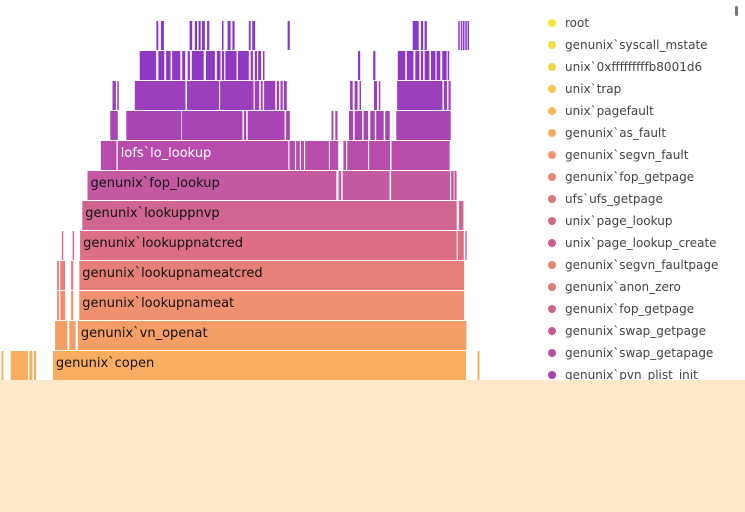  Describe the element at coordinates (635, 155) in the screenshot. I see `legend-item: genunix`segvn_fault` at that location.